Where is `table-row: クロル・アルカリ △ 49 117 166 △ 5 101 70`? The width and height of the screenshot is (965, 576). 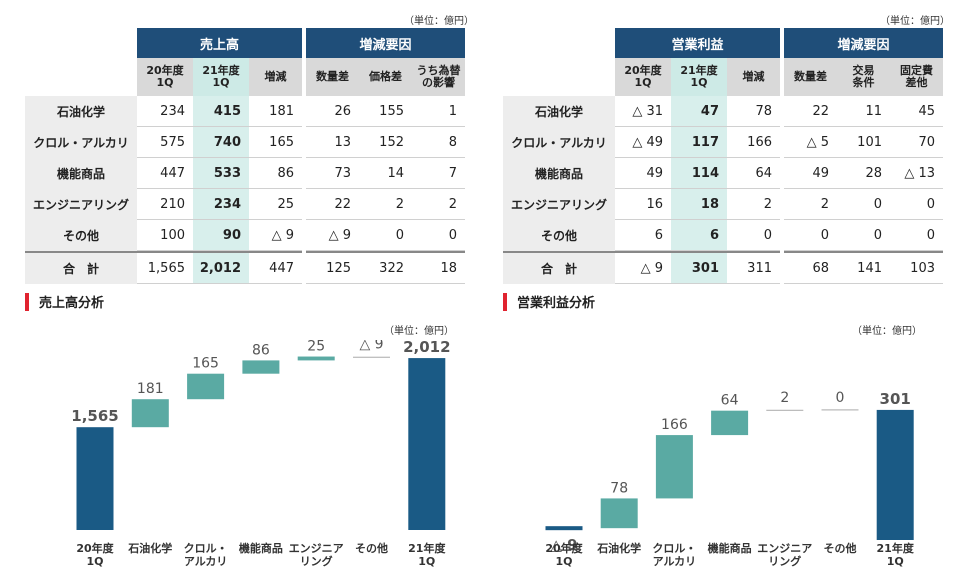 table-row: クロル・アルカリ △ 49 117 166 △ 5 101 70 is located at coordinates (723, 142).